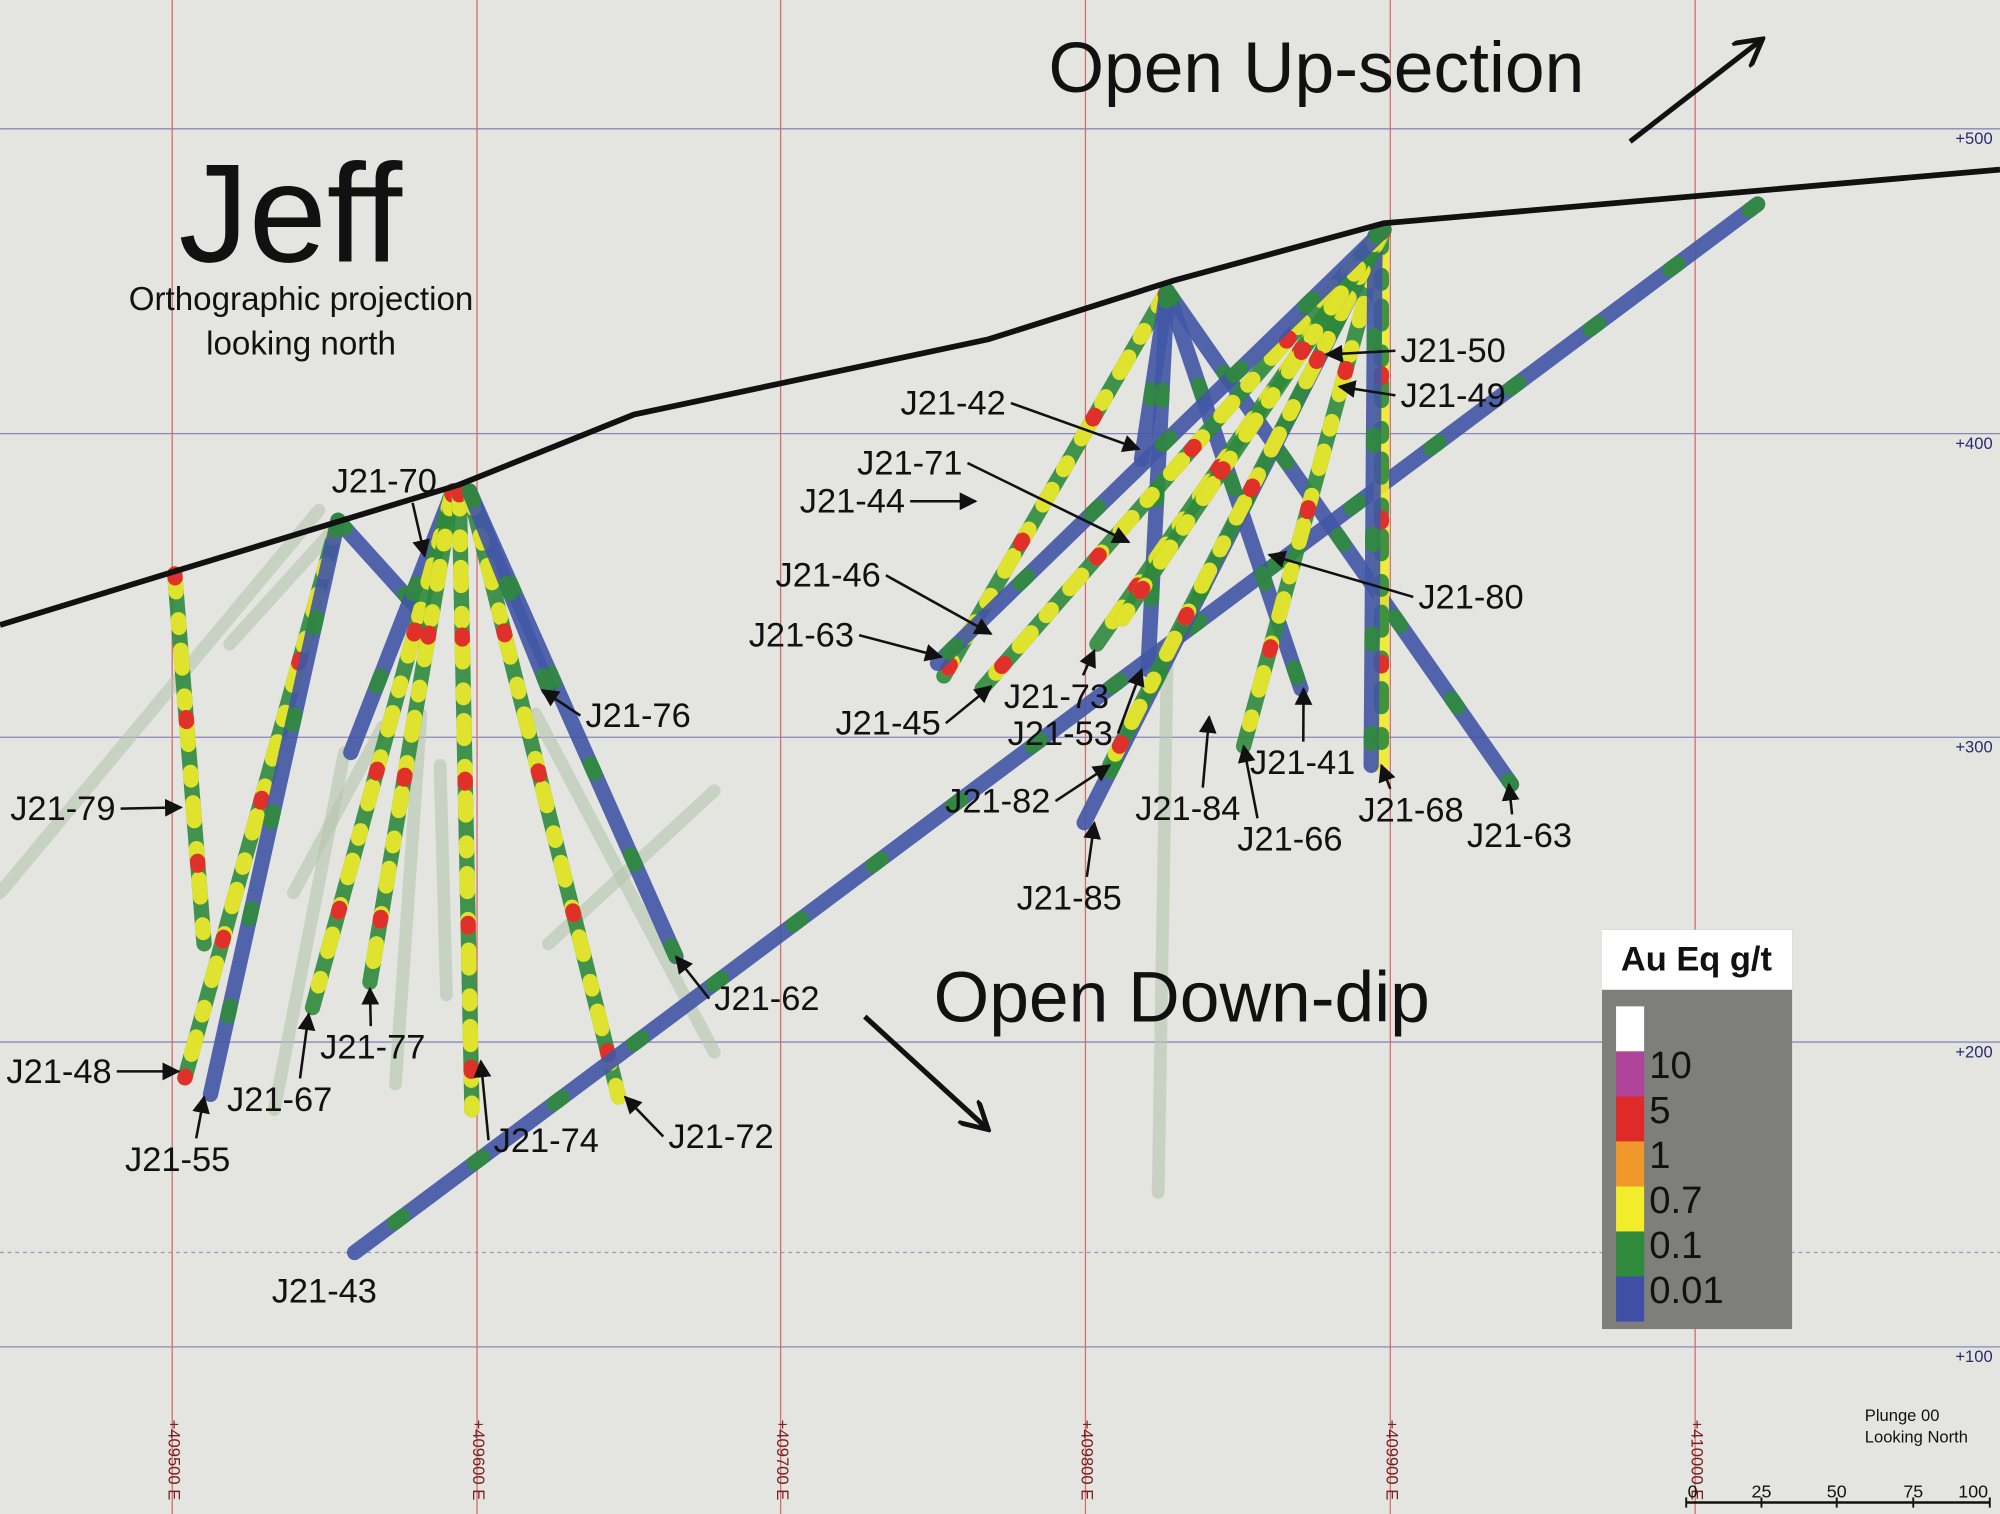 The width and height of the screenshot is (2000, 1514). I want to click on hole-label: J21-79, so click(62, 809).